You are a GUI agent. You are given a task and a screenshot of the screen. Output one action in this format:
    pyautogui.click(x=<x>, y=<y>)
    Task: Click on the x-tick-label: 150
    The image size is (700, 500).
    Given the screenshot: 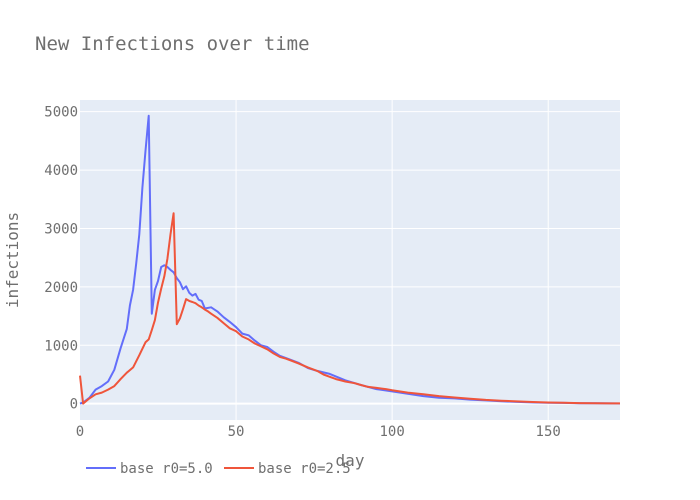 What is the action you would take?
    pyautogui.click(x=548, y=432)
    